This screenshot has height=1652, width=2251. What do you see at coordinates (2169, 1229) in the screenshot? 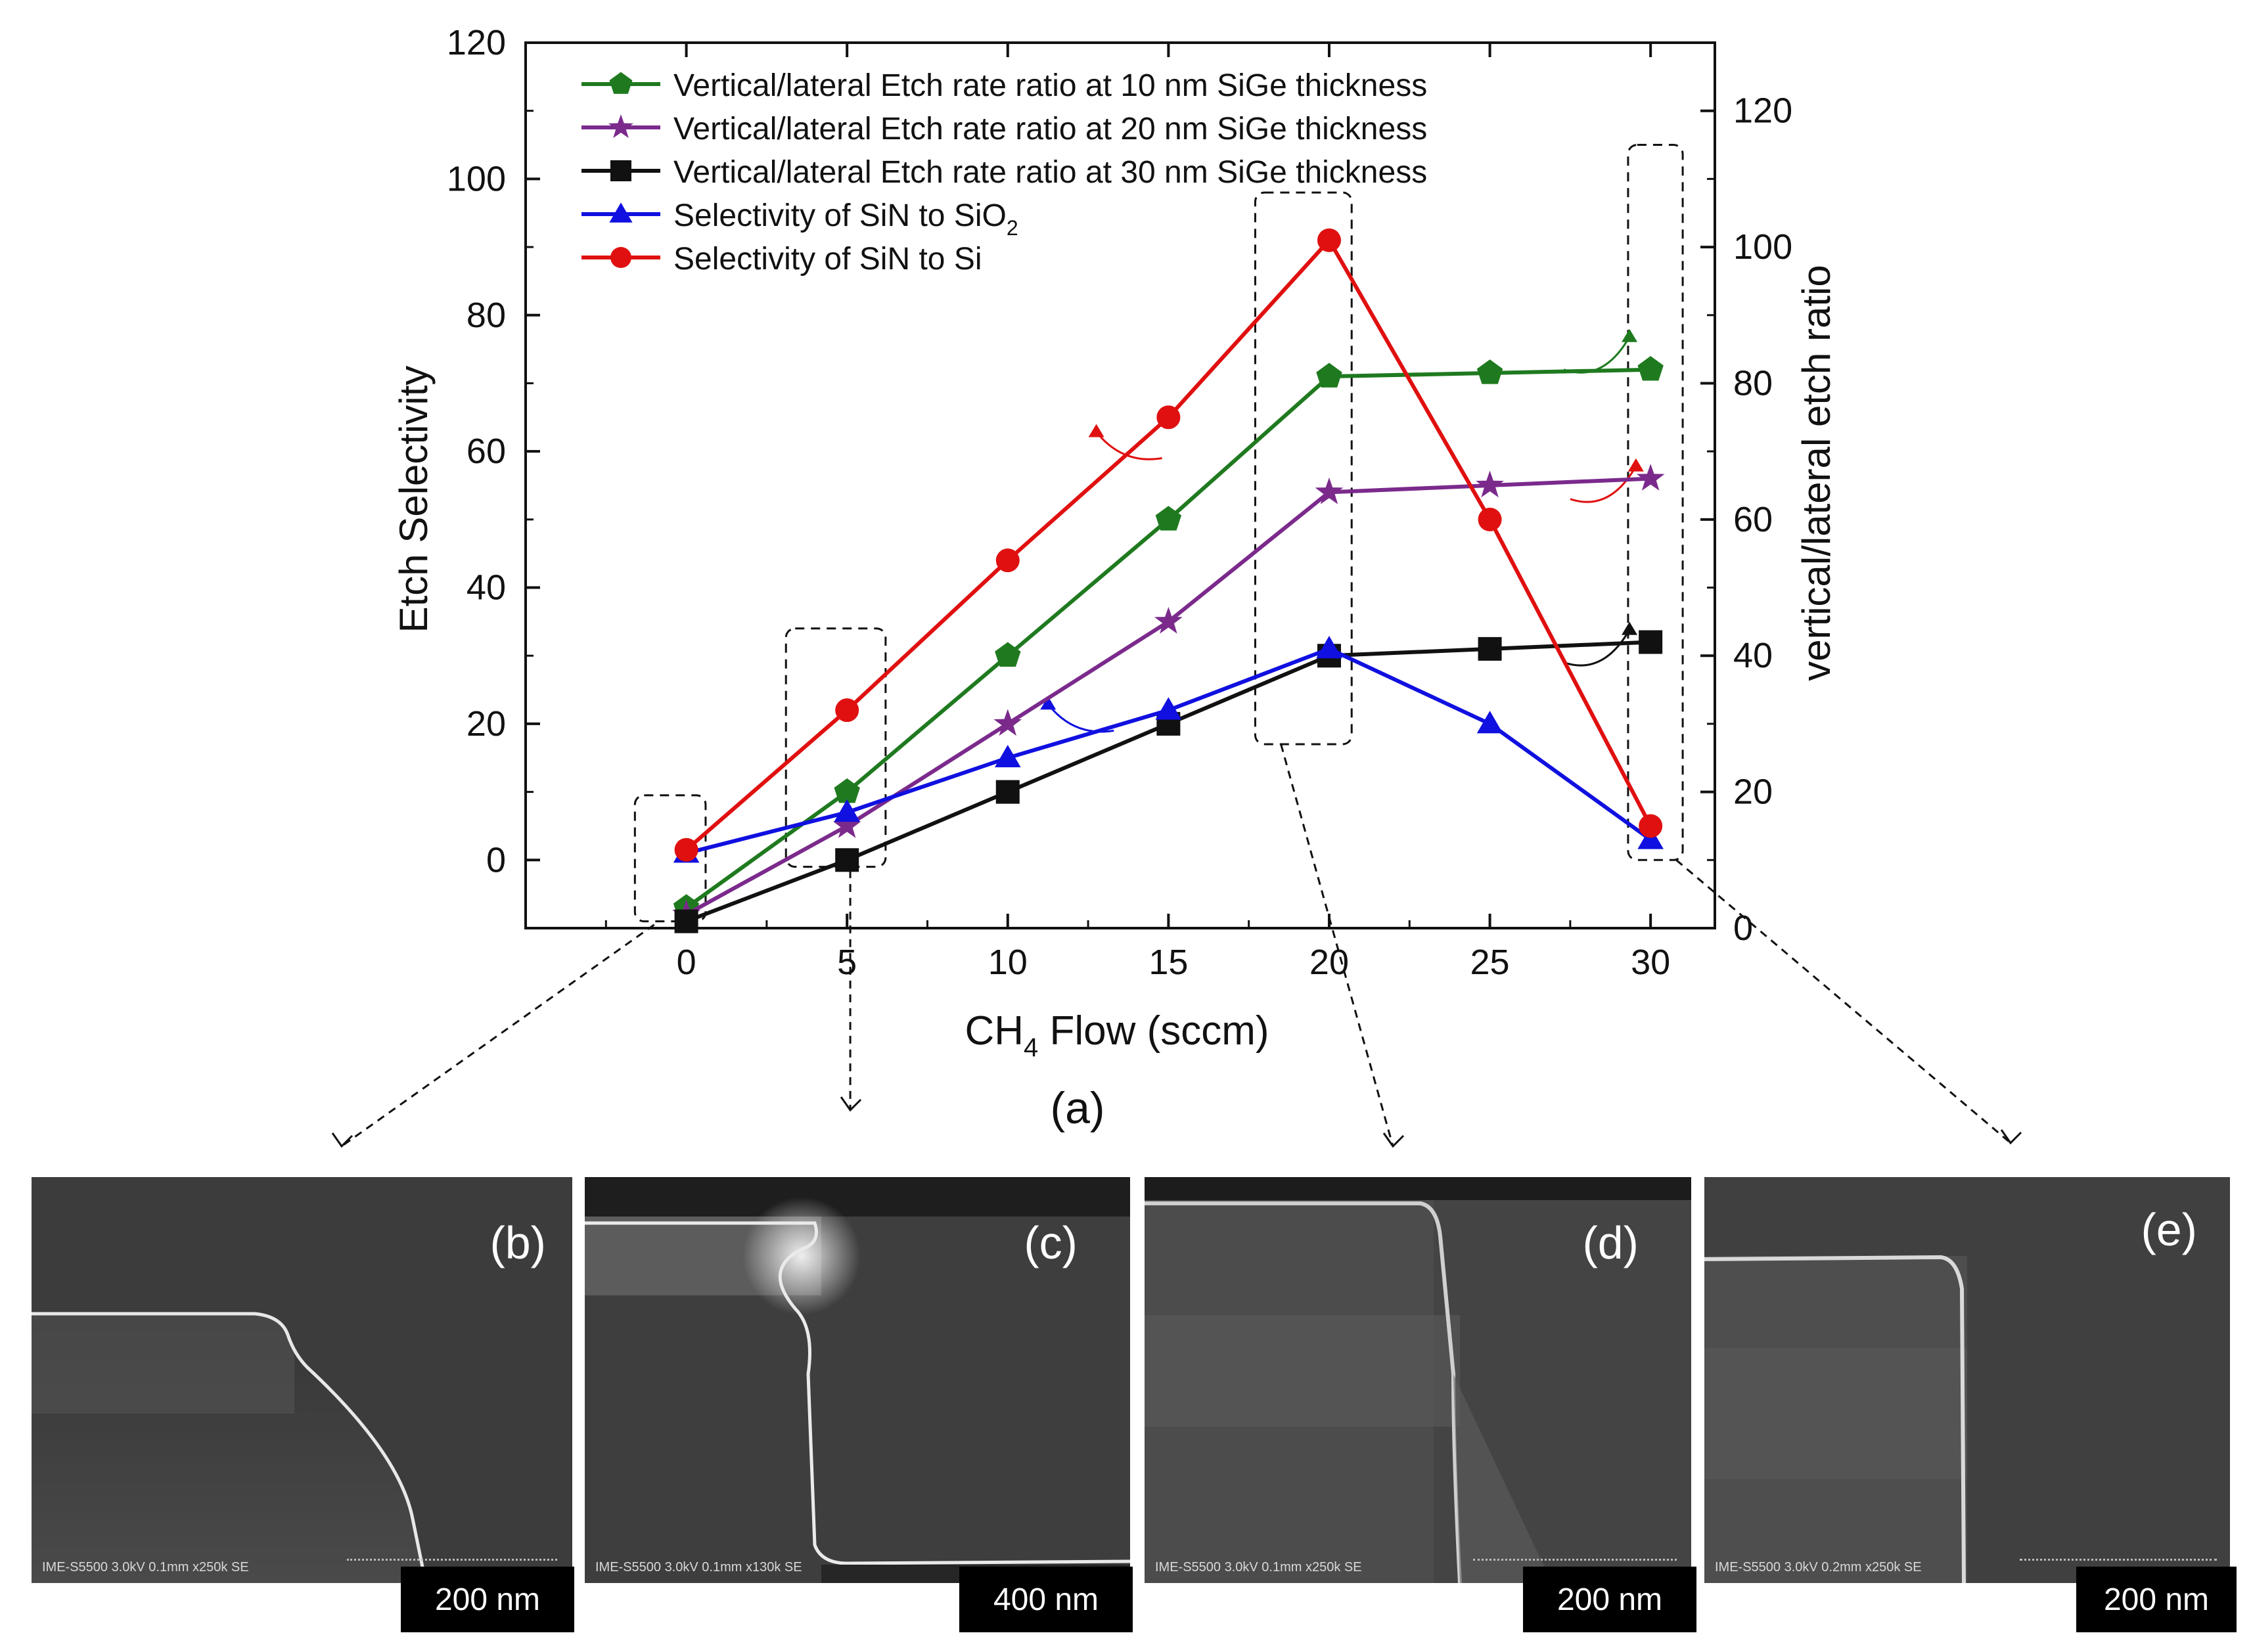
I see `sem-tag-e: (e)` at bounding box center [2169, 1229].